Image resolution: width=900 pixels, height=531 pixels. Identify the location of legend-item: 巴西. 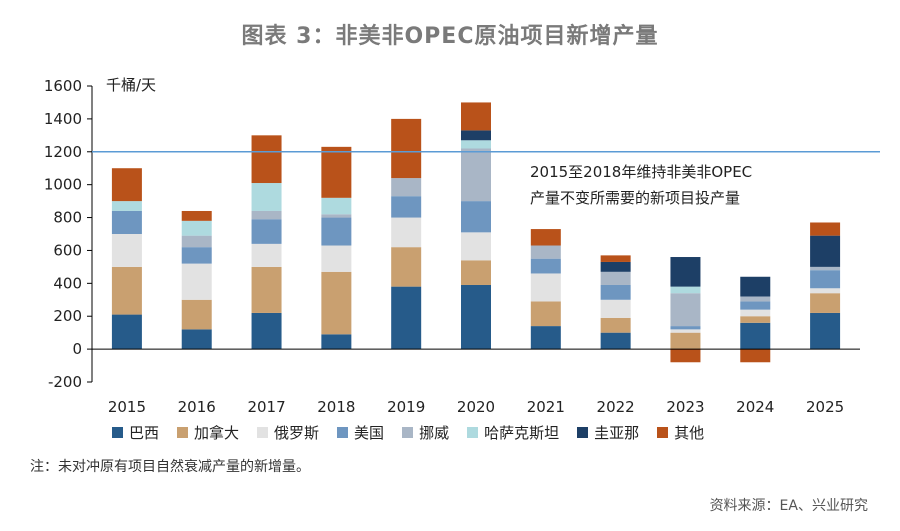
(135, 432).